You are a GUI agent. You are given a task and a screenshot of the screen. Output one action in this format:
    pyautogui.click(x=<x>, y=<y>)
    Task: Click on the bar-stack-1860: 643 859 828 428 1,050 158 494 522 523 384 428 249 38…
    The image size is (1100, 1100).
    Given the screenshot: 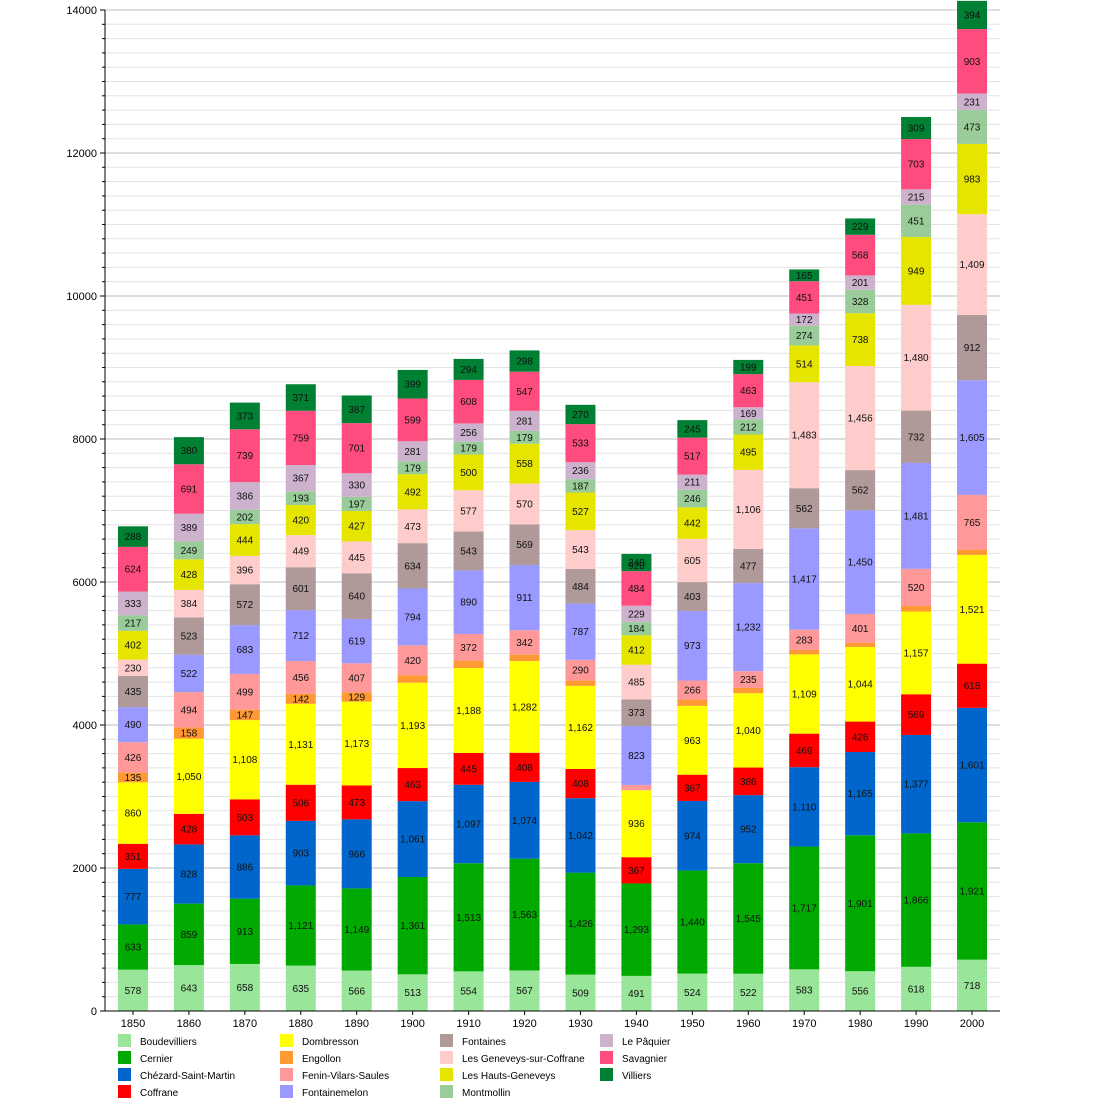 What is the action you would take?
    pyautogui.click(x=188, y=724)
    